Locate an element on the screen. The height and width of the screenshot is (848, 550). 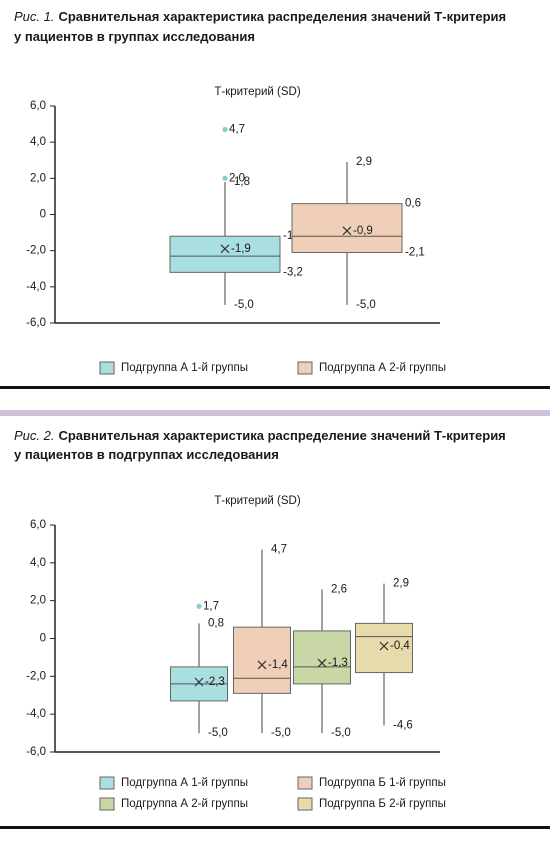
value-label: -1,3 is located at coordinates (338, 663).